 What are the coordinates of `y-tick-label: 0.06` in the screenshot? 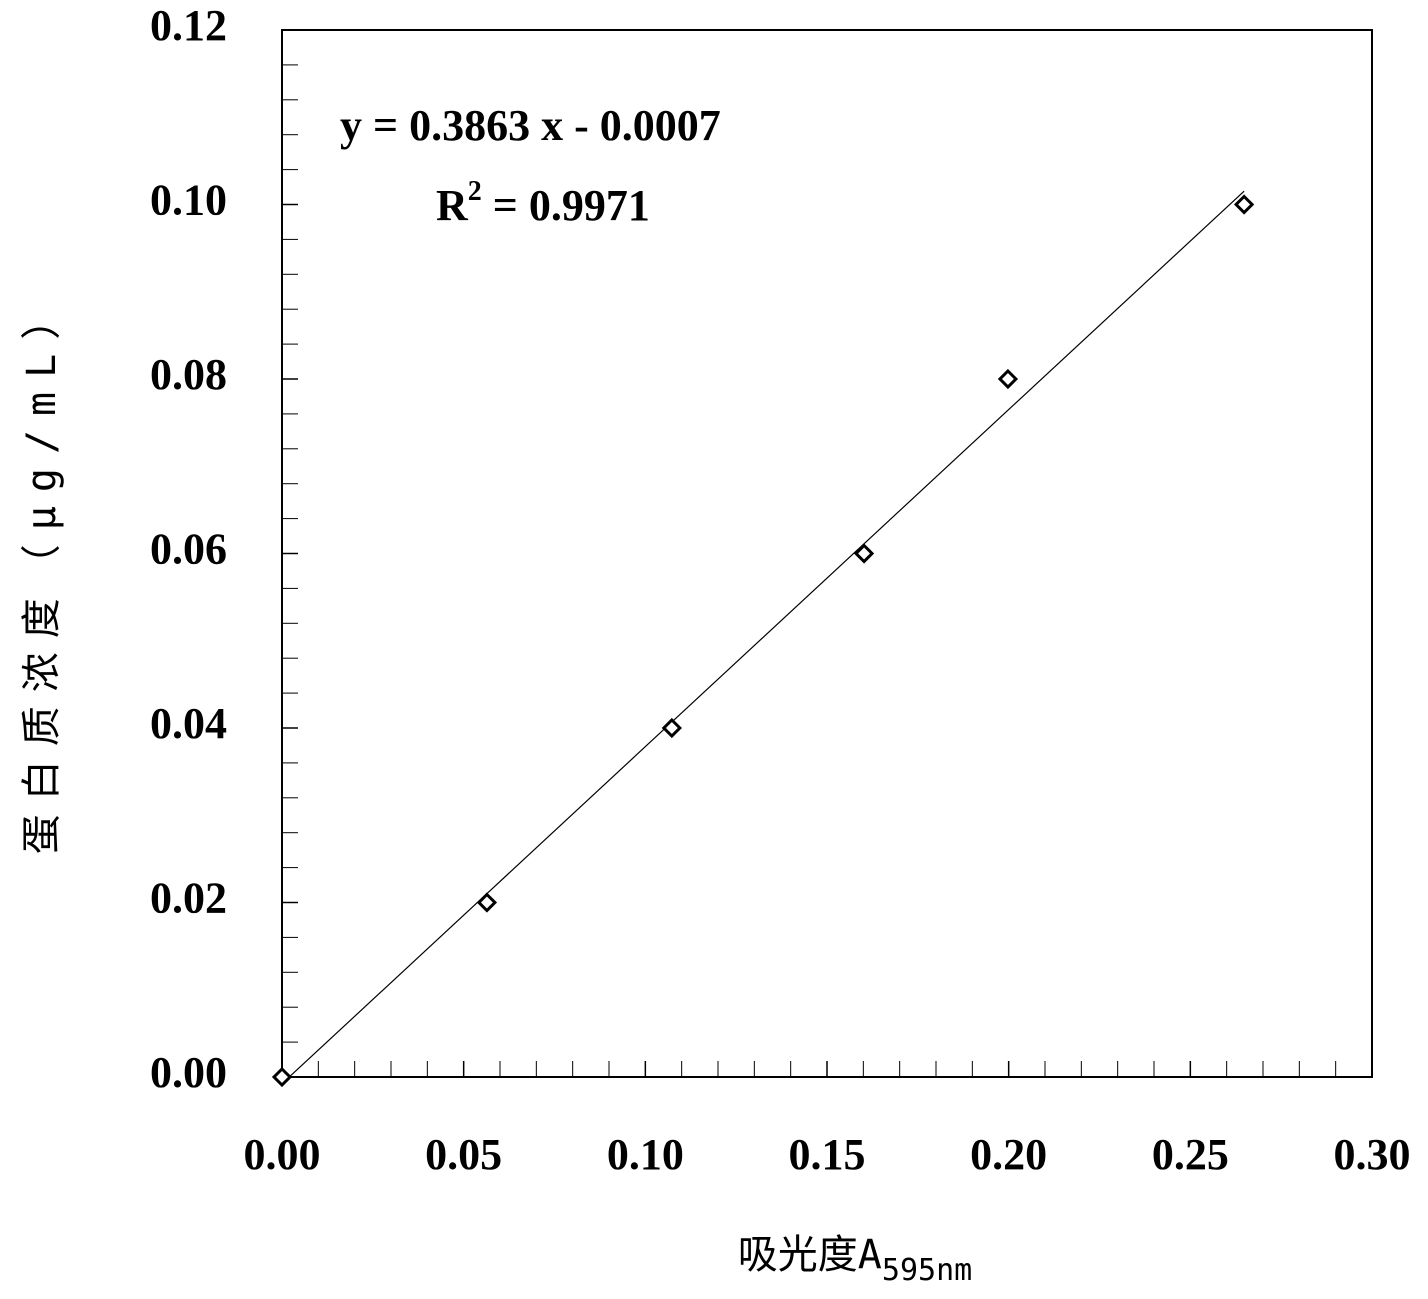 It's located at (188, 549).